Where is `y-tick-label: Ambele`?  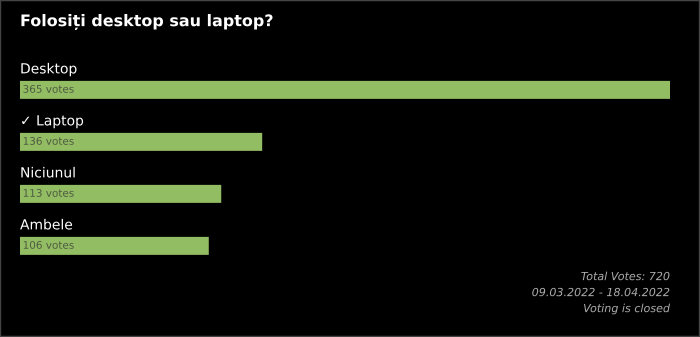
y-tick-label: Ambele is located at coordinates (46, 224).